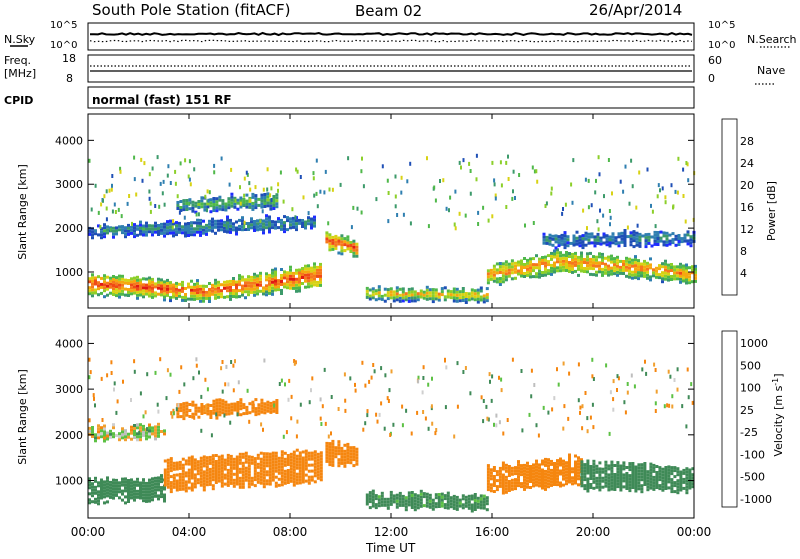  I want to click on freq-panel: Freq. [MHz] 18 8 Nave 60 0, so click(394, 68).